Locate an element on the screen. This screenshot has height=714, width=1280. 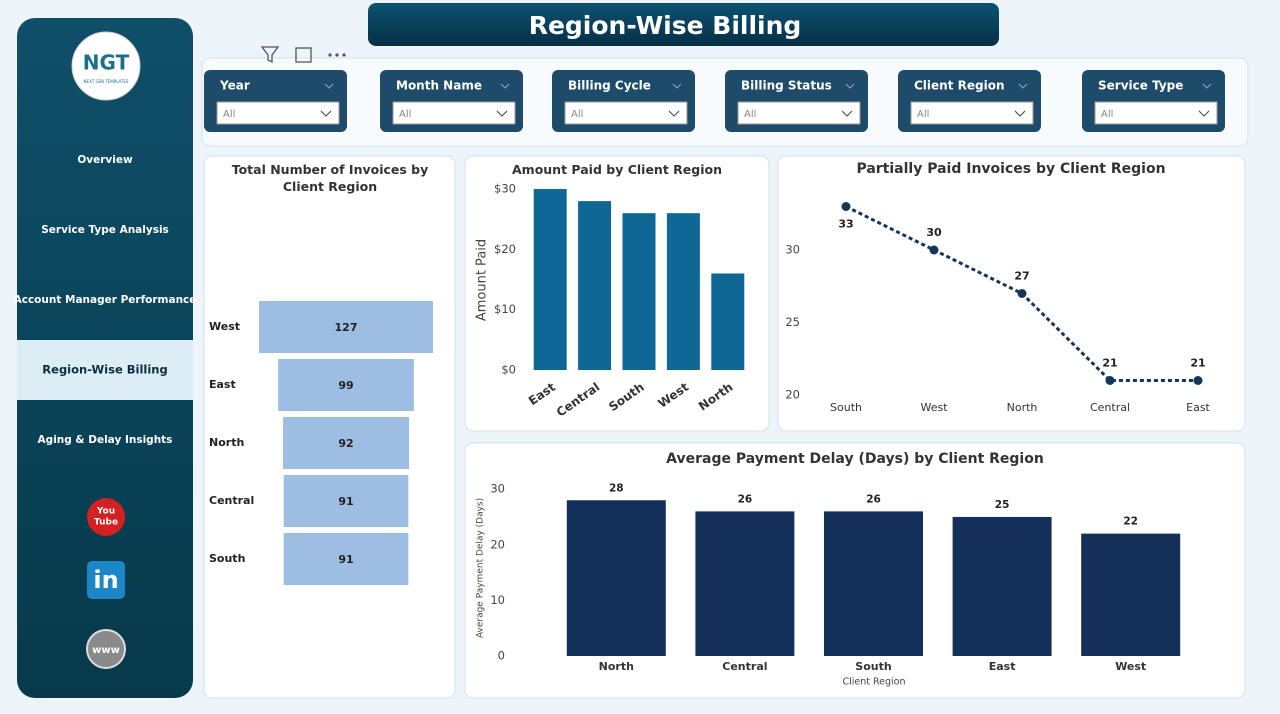
web-icon is located at coordinates (106, 649).